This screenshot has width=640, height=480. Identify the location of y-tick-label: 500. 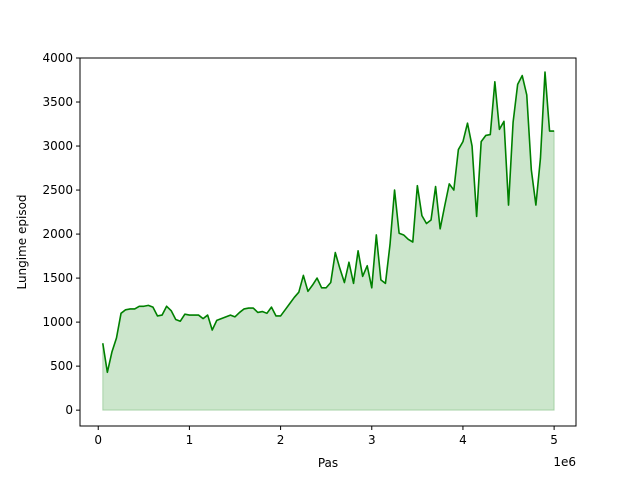
(61, 366).